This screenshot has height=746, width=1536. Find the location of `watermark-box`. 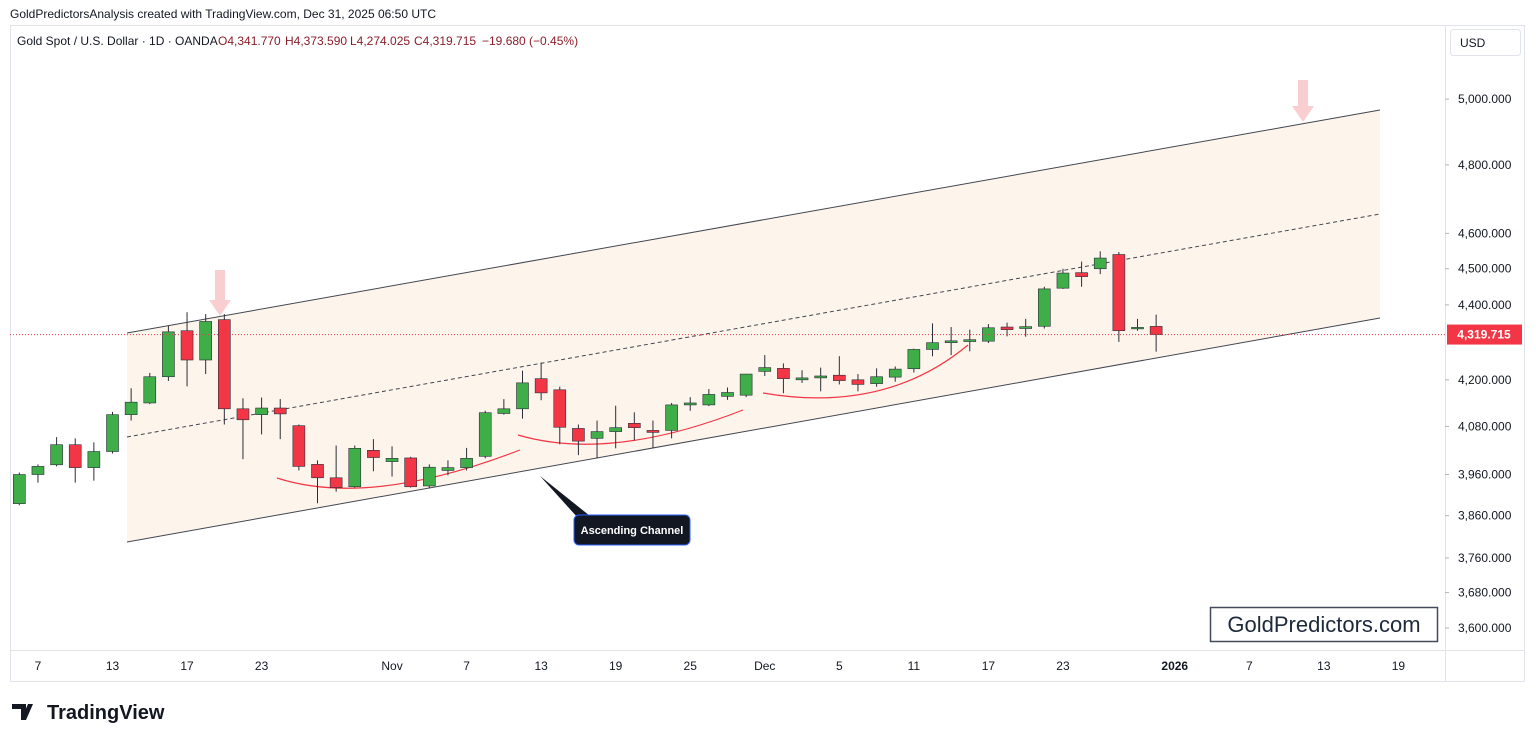

watermark-box is located at coordinates (1324, 624).